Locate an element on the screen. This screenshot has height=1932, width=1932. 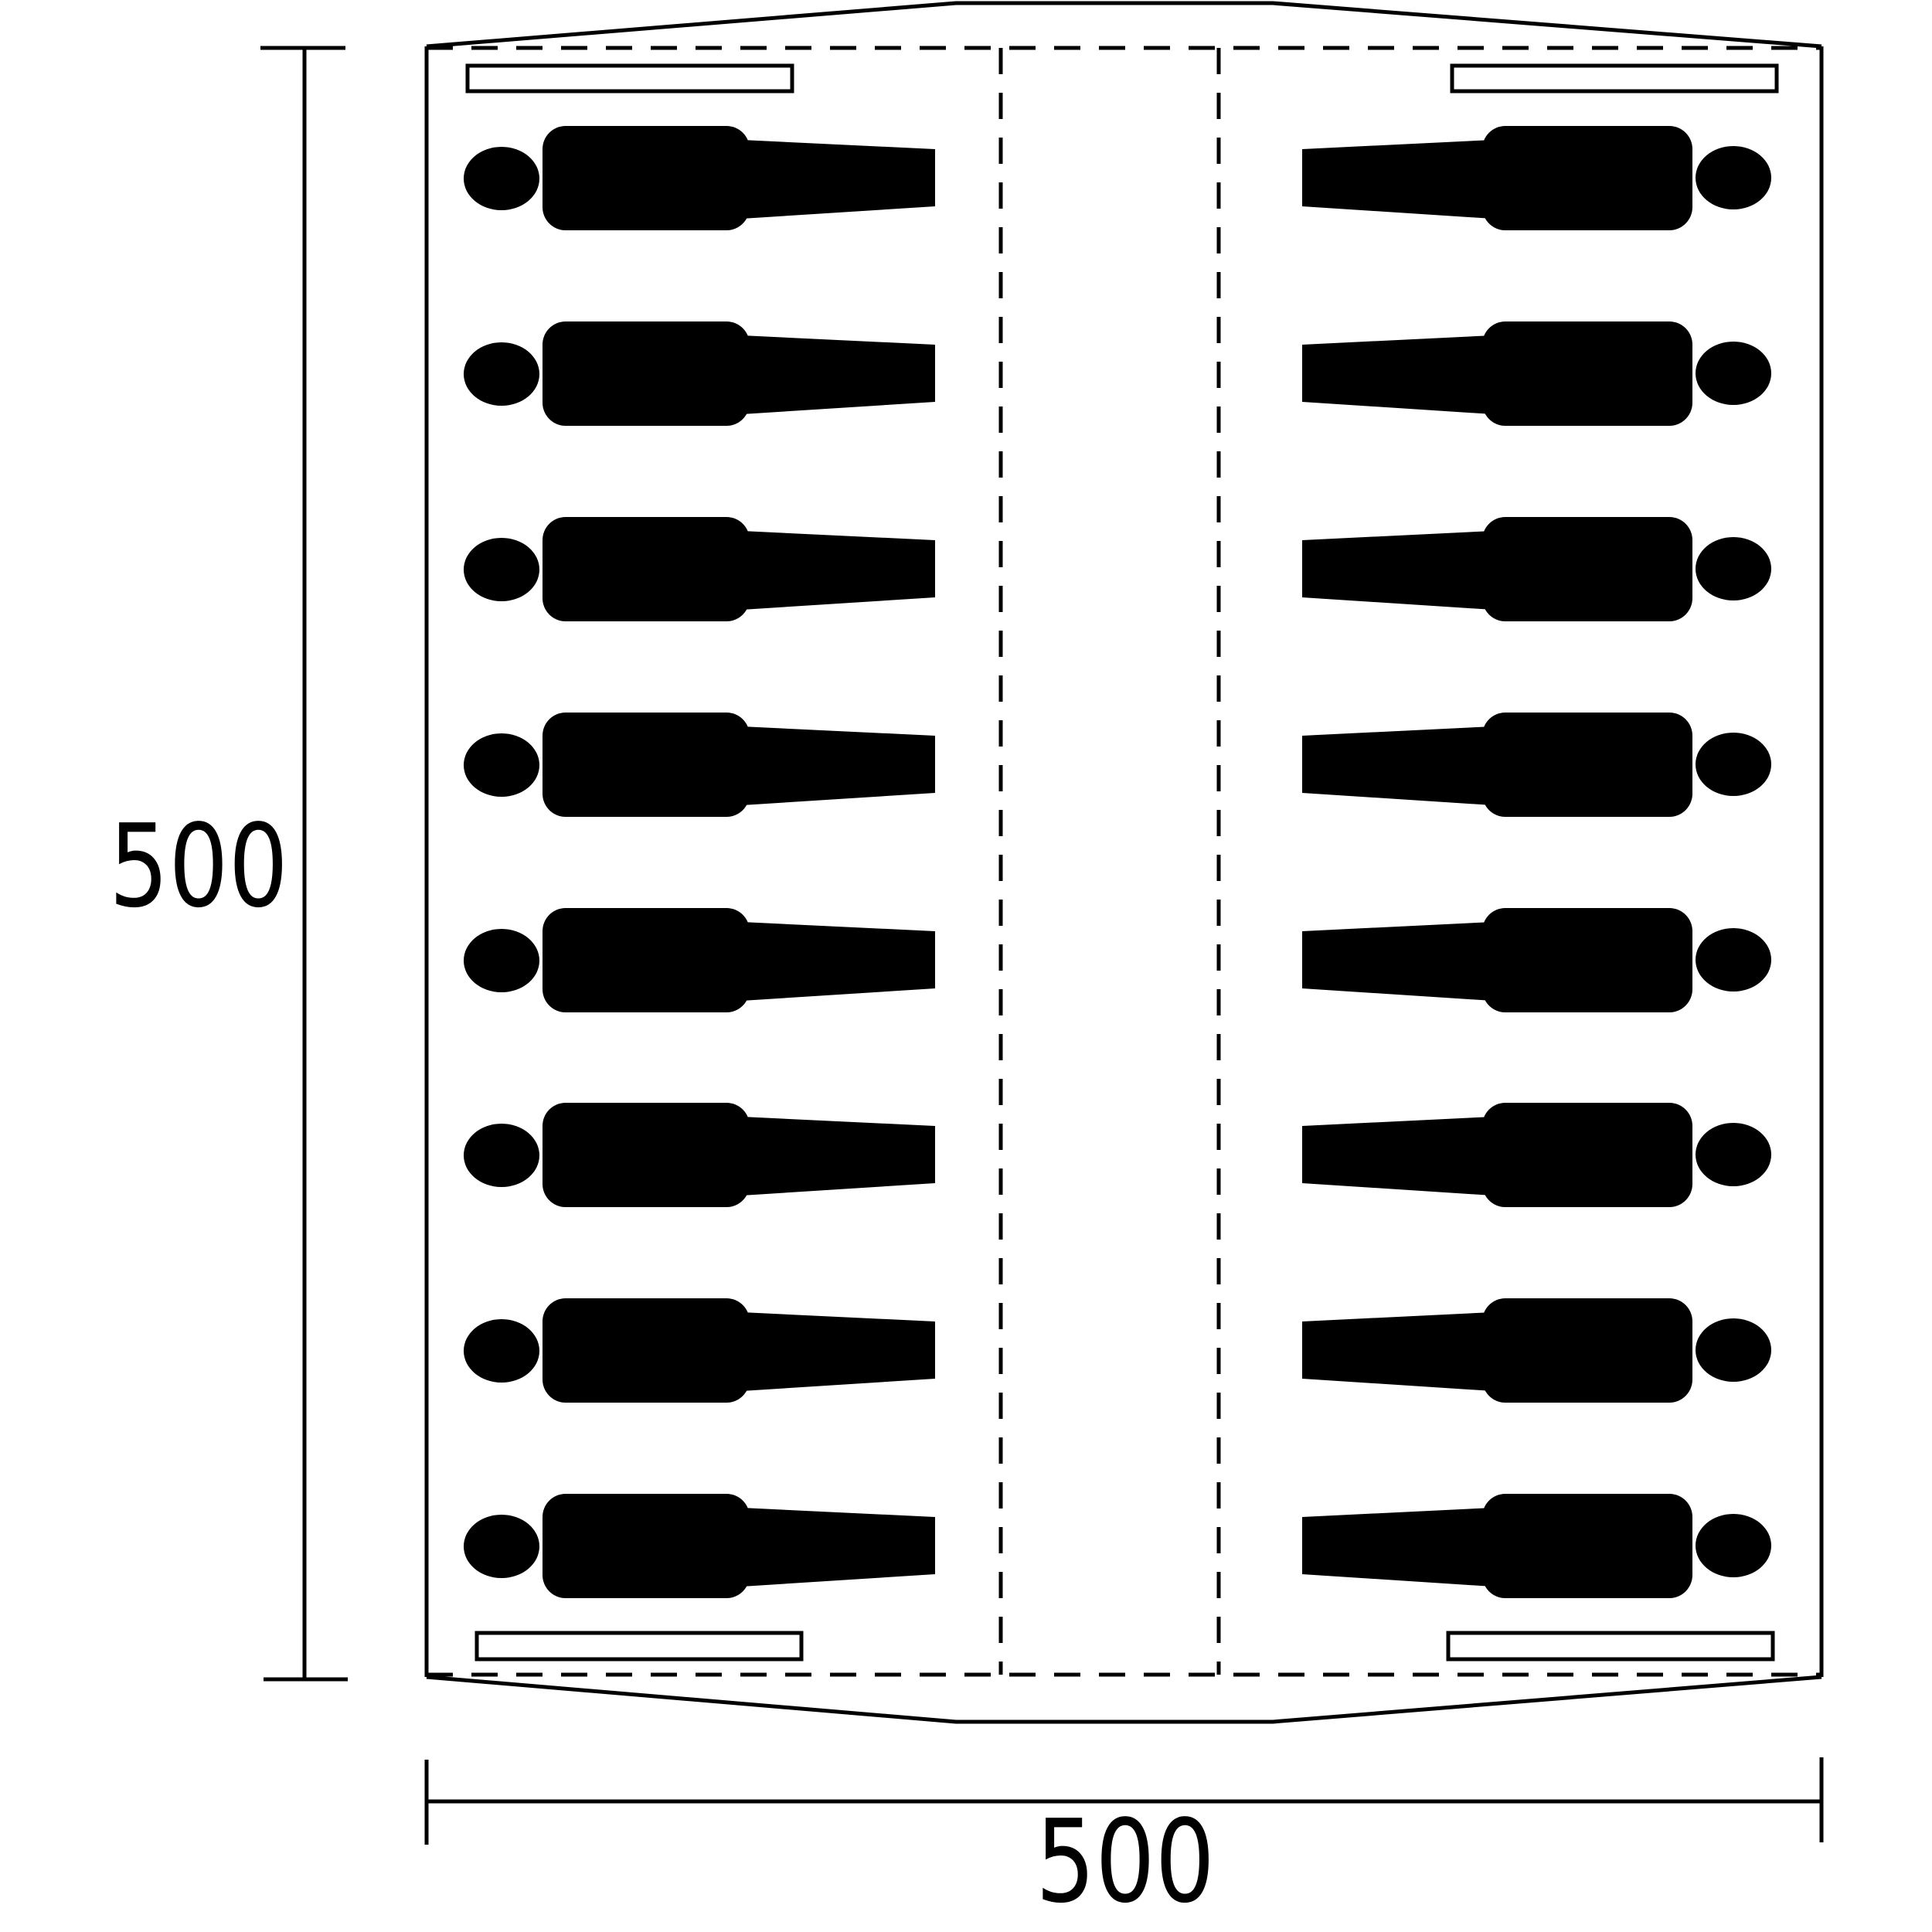
dimension-line-left: 500 is located at coordinates (228, 864).